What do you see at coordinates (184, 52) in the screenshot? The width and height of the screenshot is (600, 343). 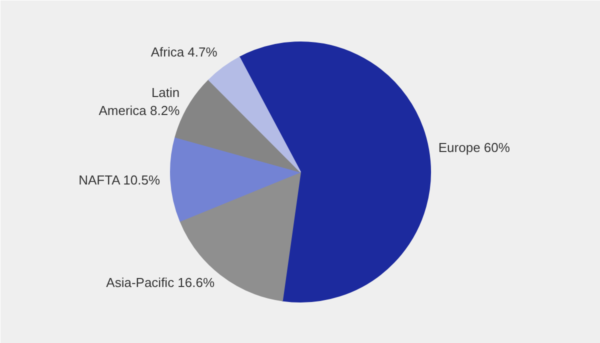 I see `slice-label: Africa 4.7%` at bounding box center [184, 52].